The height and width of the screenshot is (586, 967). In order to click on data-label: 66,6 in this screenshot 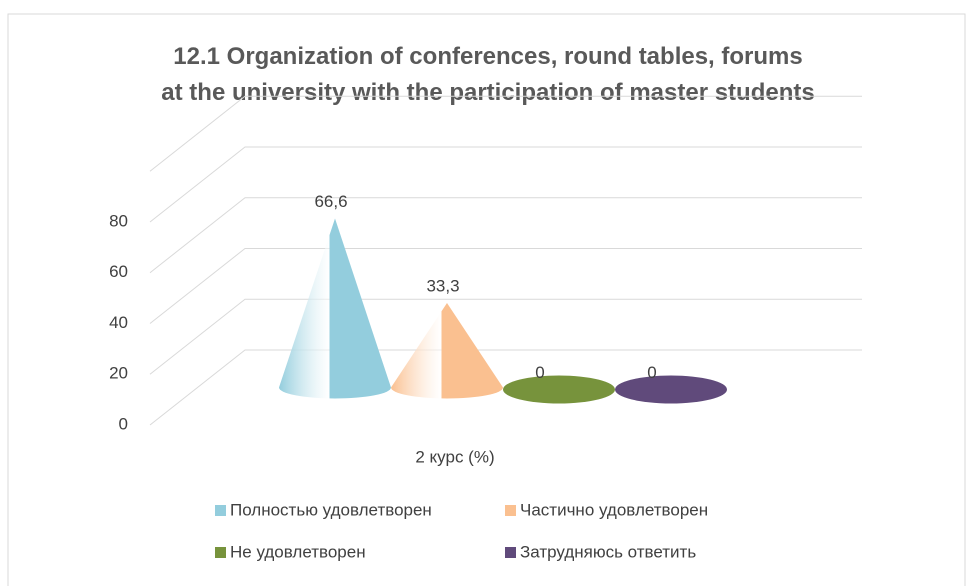, I will do `click(330, 201)`.